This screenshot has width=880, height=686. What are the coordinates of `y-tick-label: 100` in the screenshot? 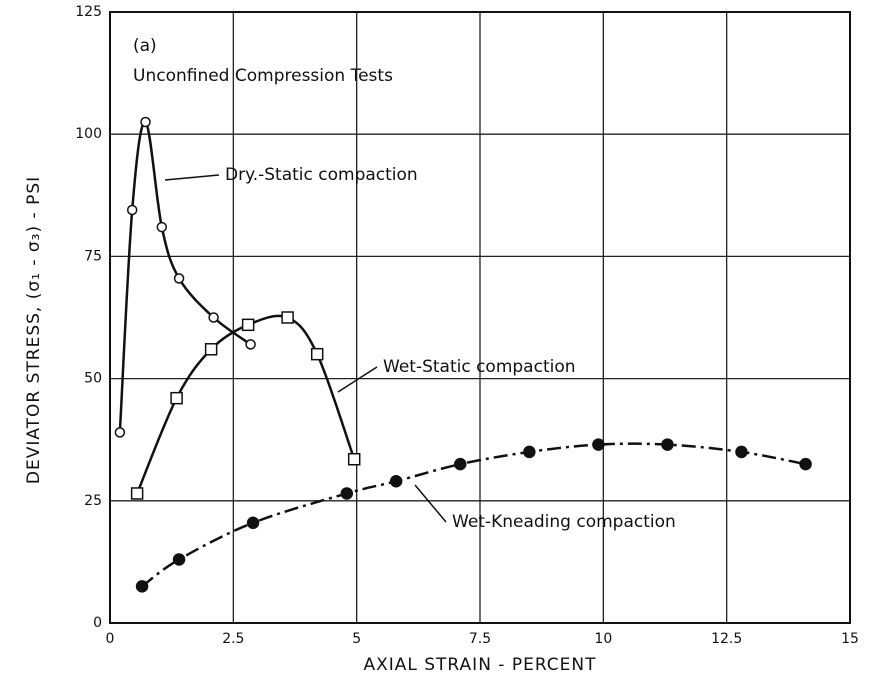 It's located at (88, 134).